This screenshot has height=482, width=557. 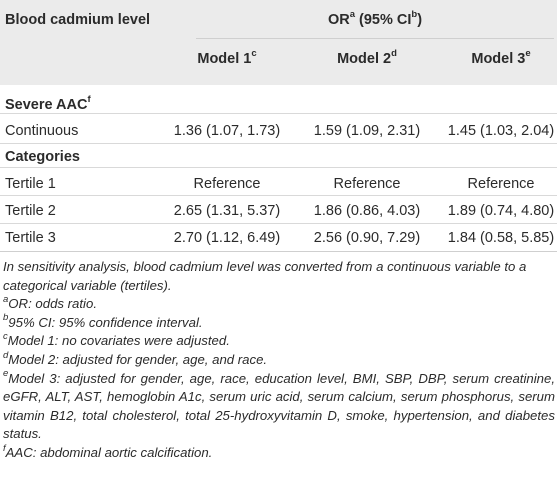 What do you see at coordinates (103, 321) in the screenshot?
I see `footnote-b: b95% CI: 95% confidence interval.` at bounding box center [103, 321].